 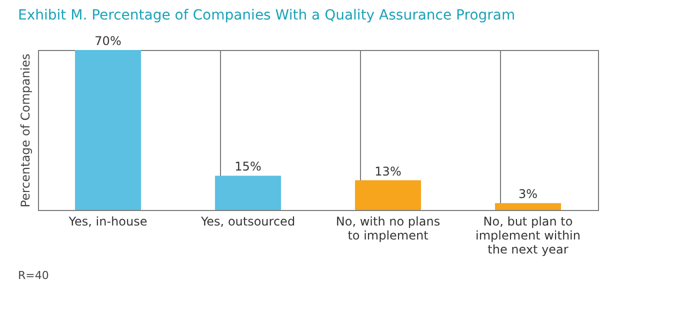 I want to click on x-tick-label: Yes, in-house, so click(x=108, y=221).